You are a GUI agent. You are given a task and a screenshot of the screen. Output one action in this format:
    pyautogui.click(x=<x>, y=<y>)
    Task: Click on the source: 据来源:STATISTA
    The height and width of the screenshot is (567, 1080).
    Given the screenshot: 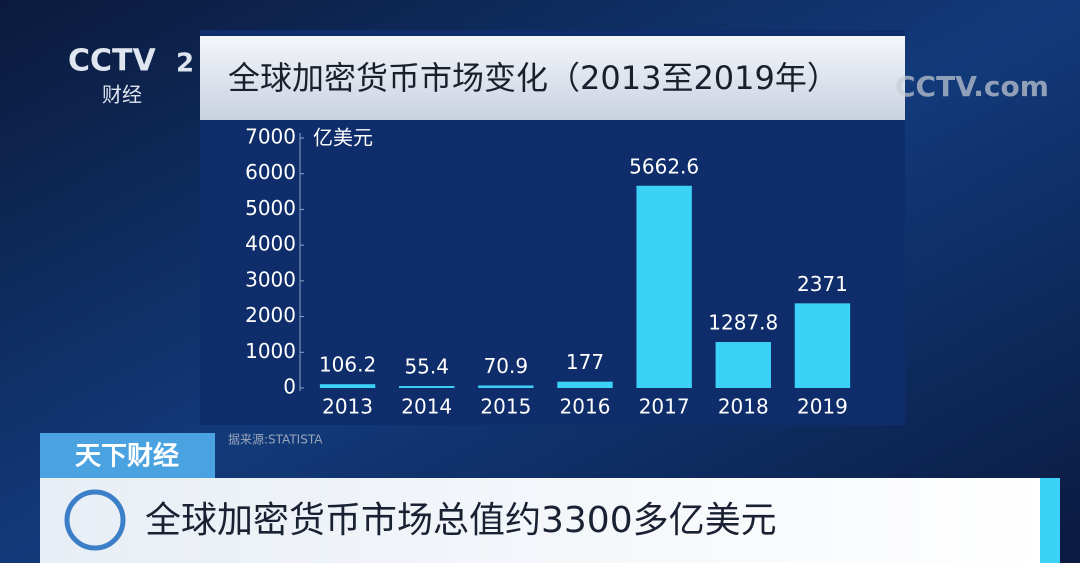 What is the action you would take?
    pyautogui.click(x=275, y=440)
    